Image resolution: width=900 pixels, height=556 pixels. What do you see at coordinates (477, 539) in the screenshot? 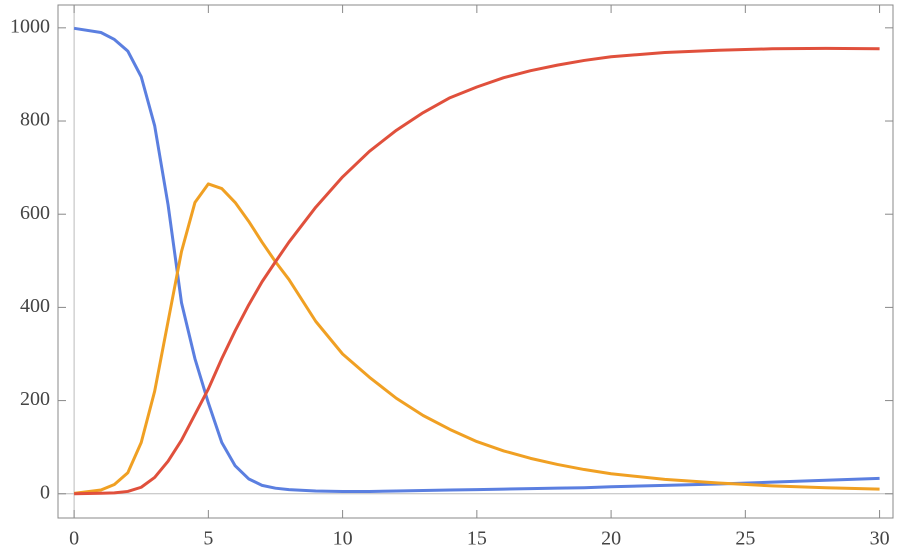
I see `x-tick-label: 15` at bounding box center [477, 539].